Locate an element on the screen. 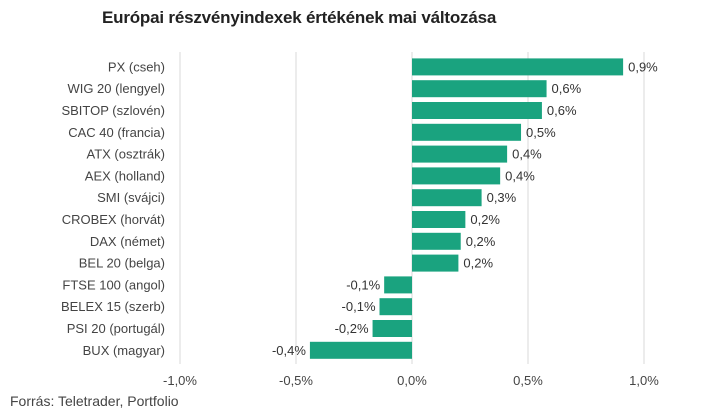 The image size is (723, 416). data-label: -0,4% is located at coordinates (289, 350).